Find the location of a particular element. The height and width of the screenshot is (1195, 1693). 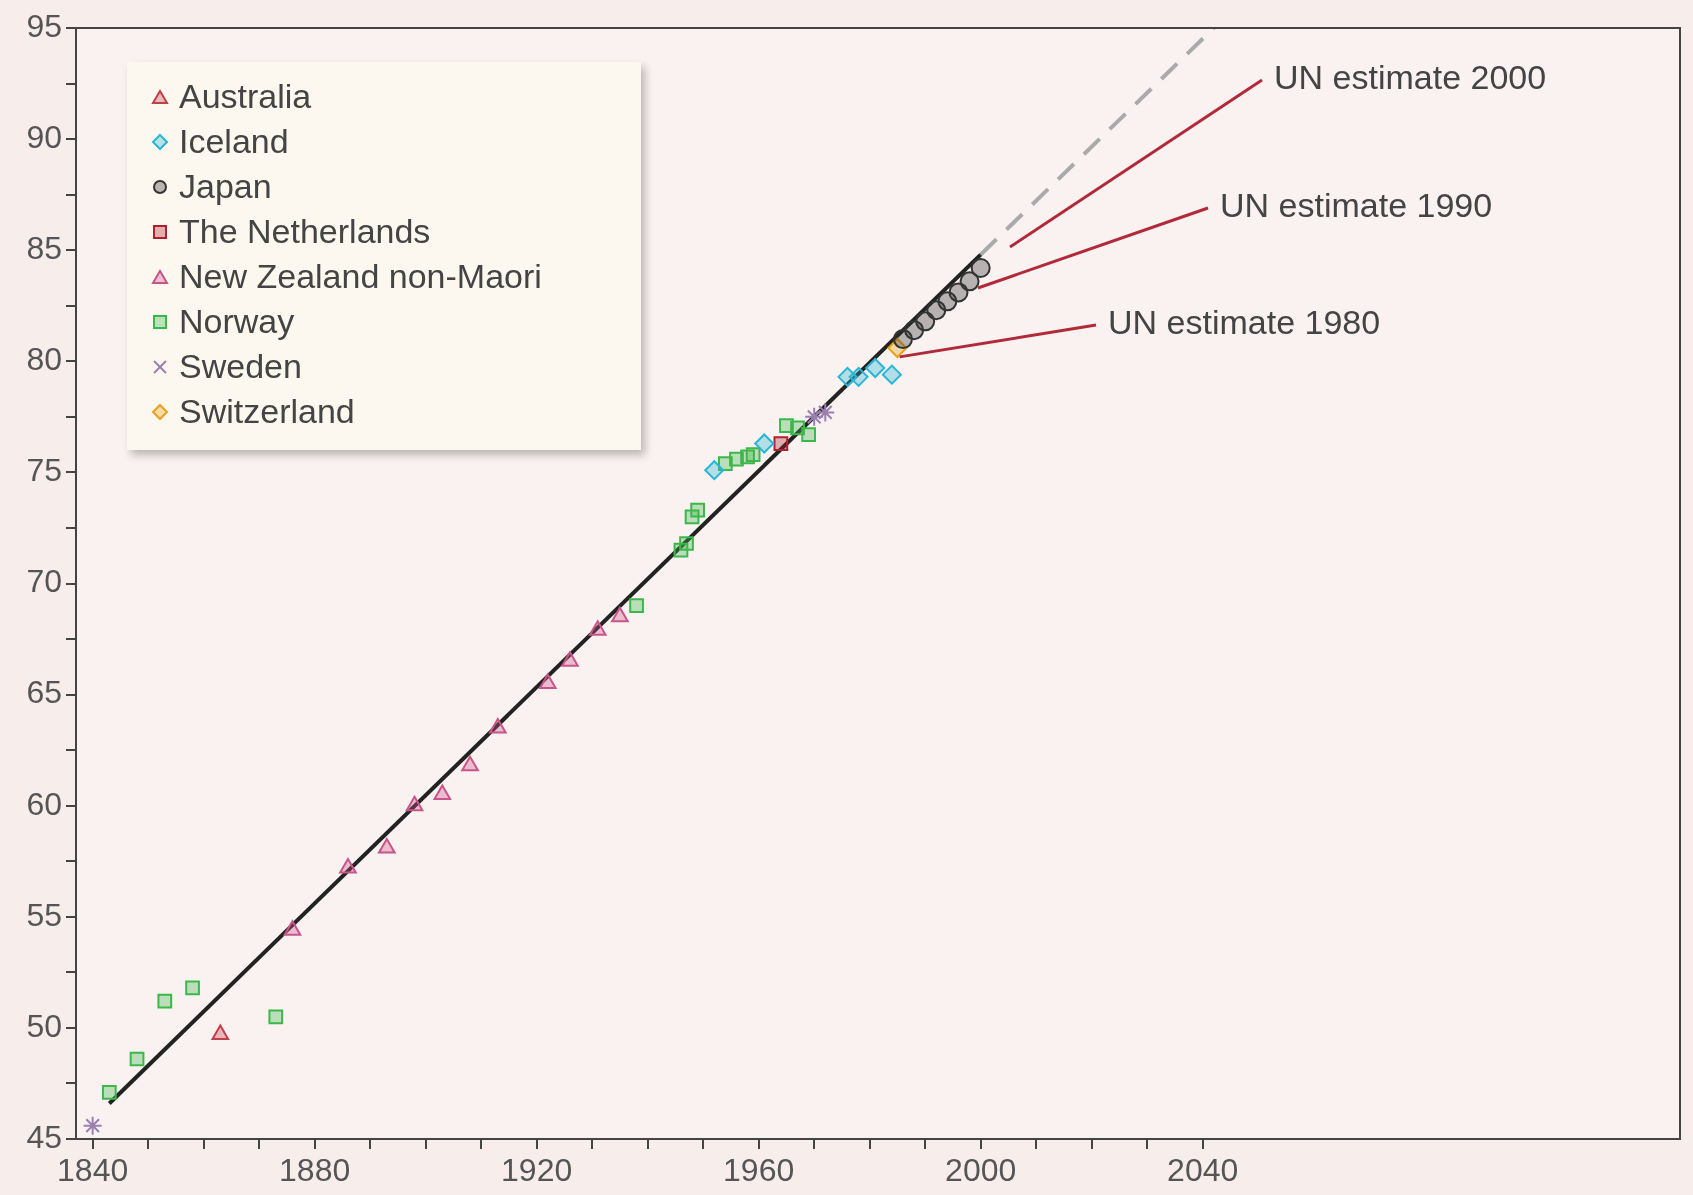

legend-label: The Netherlands is located at coordinates (305, 231).